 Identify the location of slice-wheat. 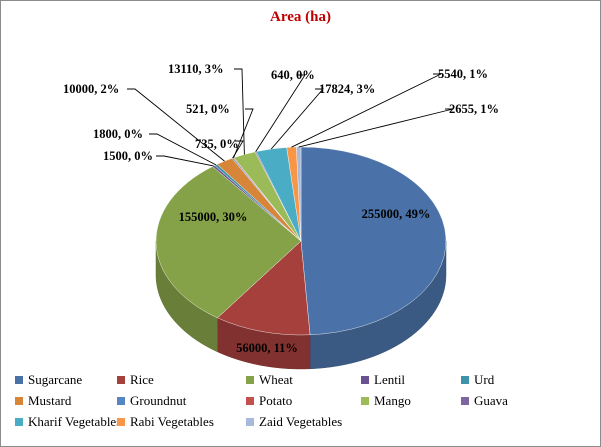
(228, 242).